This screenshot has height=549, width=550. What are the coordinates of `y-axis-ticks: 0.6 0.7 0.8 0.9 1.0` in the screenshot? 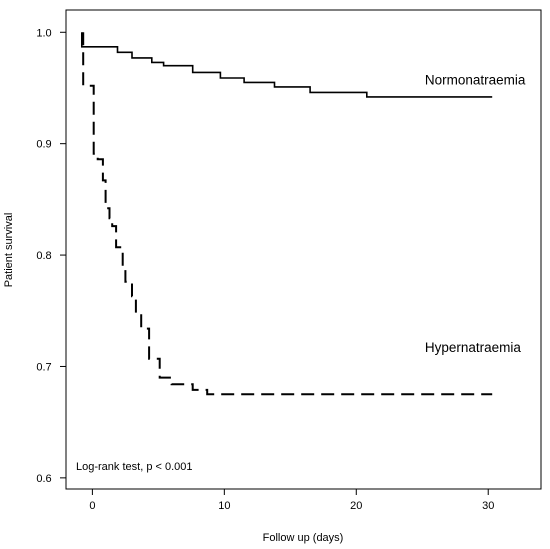 It's located at (51, 256).